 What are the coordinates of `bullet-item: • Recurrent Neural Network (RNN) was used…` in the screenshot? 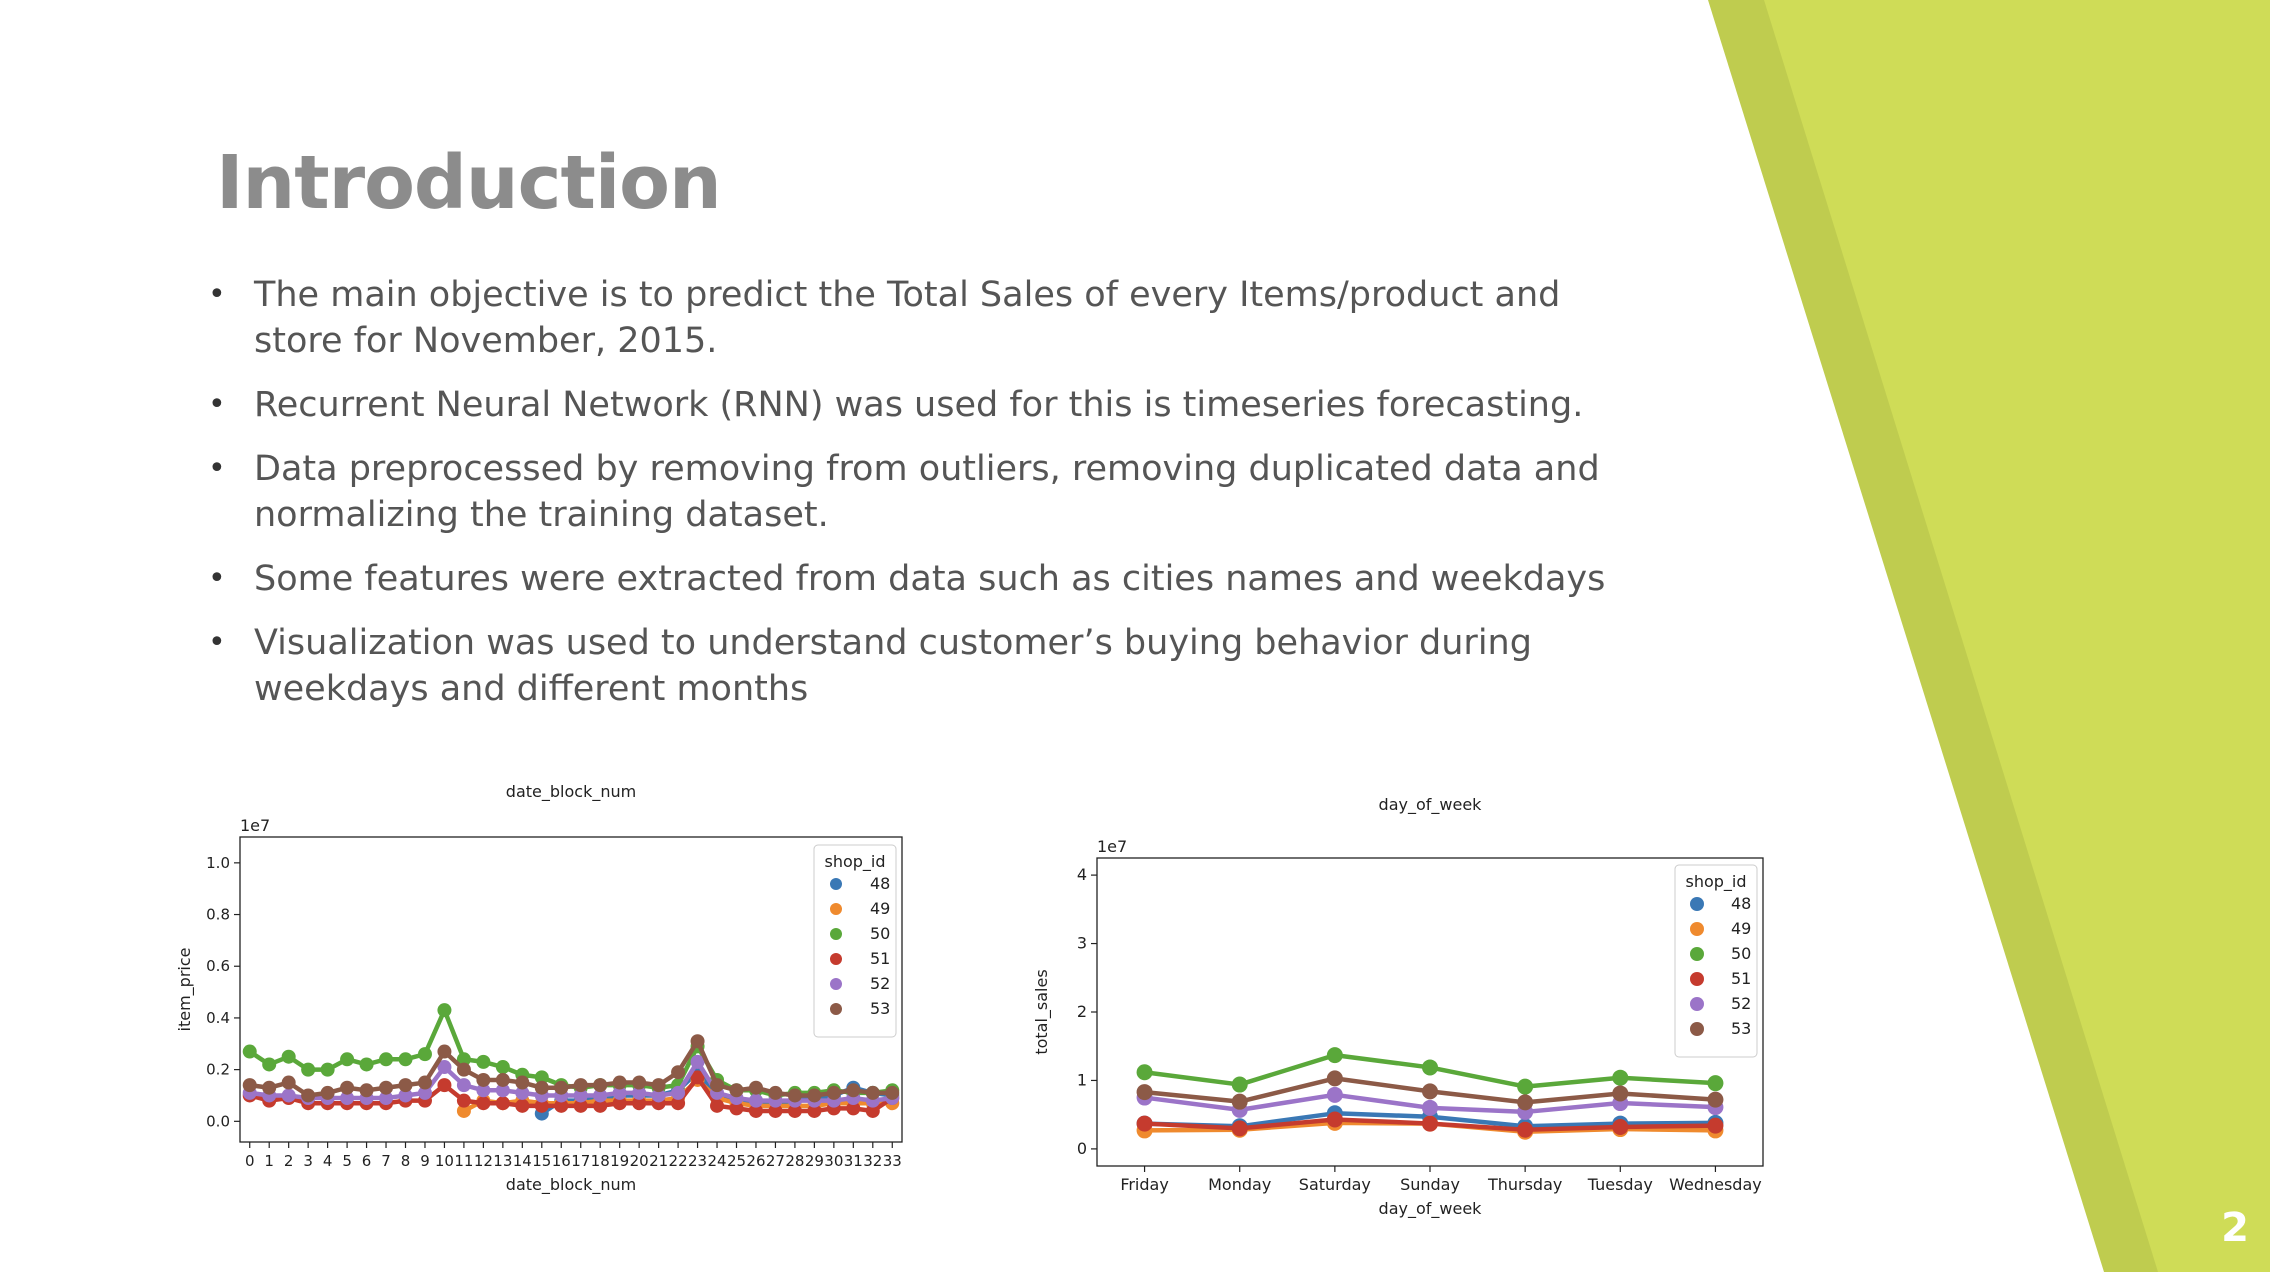 It's located at (929, 405).